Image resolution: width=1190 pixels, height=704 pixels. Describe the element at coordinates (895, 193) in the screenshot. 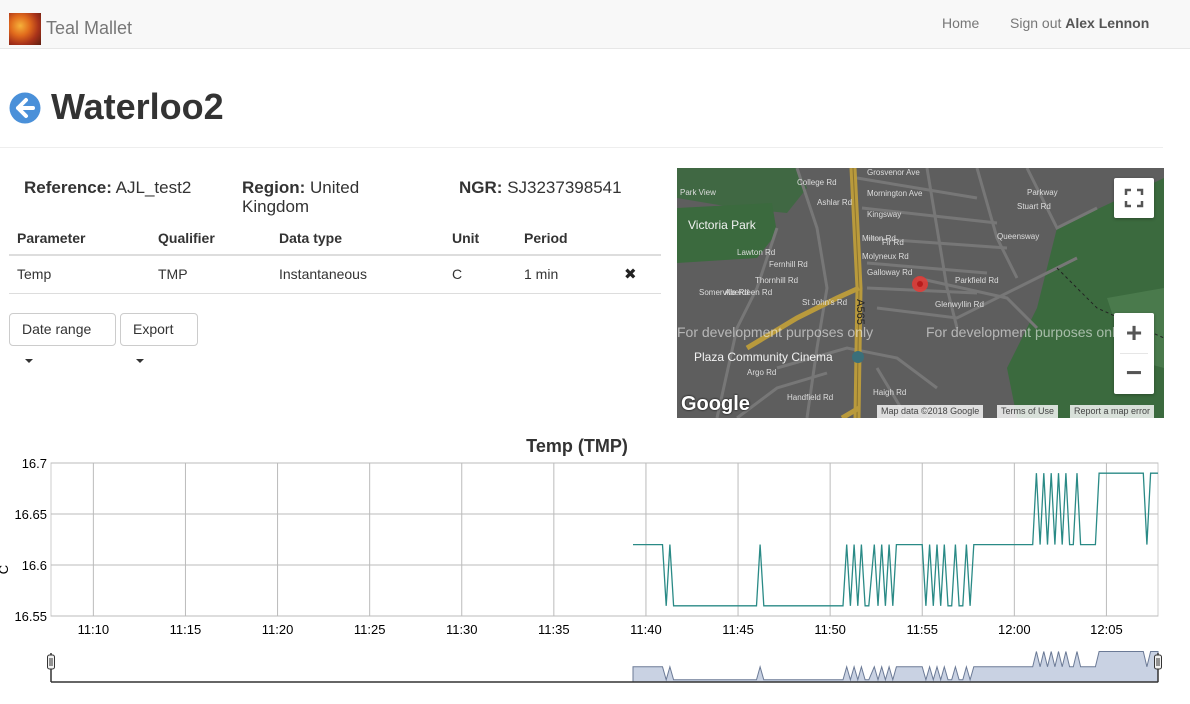

I see `map-road-label: Mornington Ave` at that location.